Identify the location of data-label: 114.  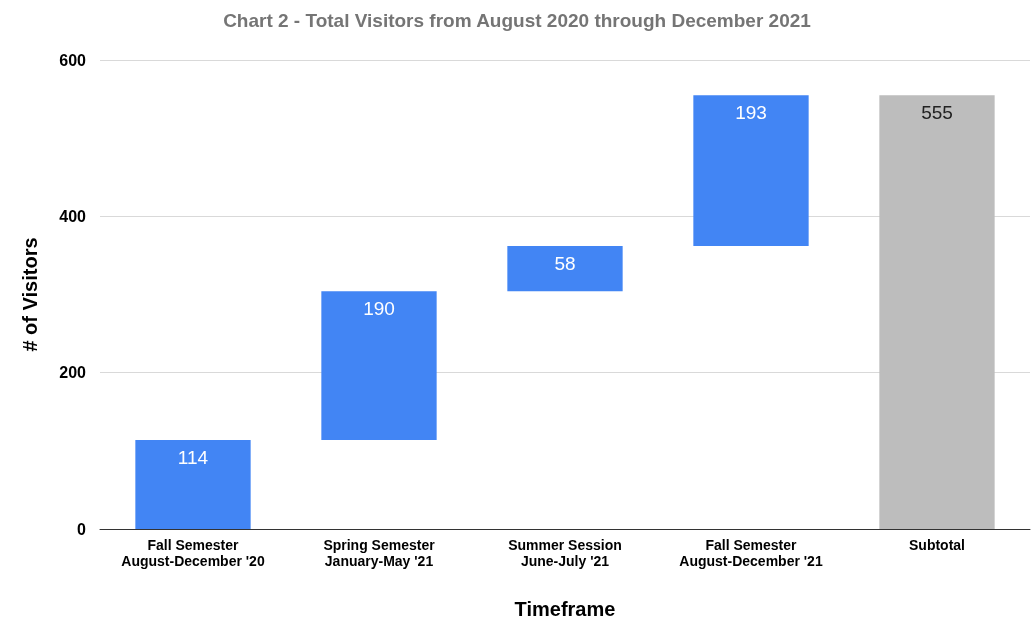
(193, 457).